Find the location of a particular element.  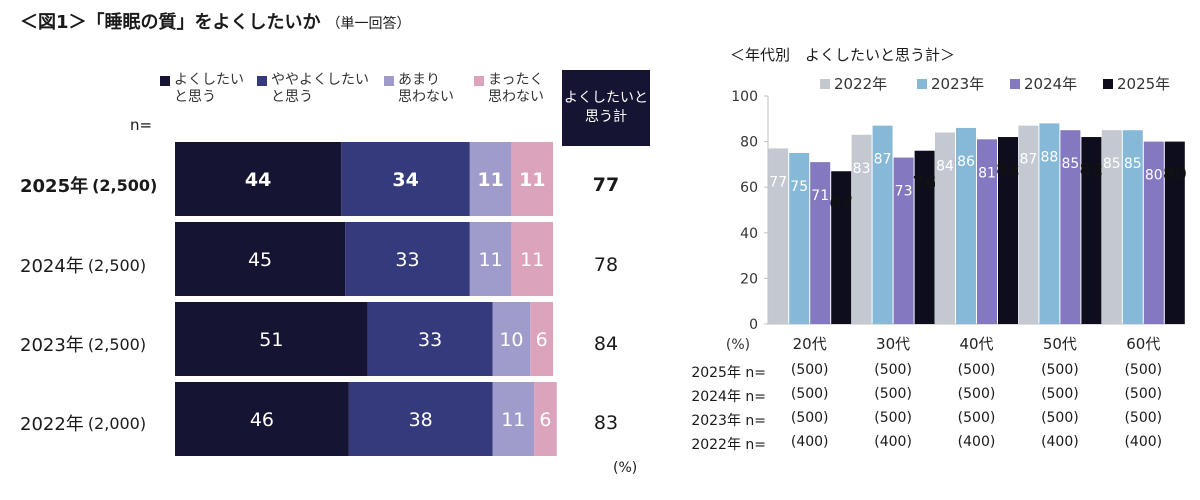

total-header: よくしたいと 思う計 is located at coordinates (606, 108).